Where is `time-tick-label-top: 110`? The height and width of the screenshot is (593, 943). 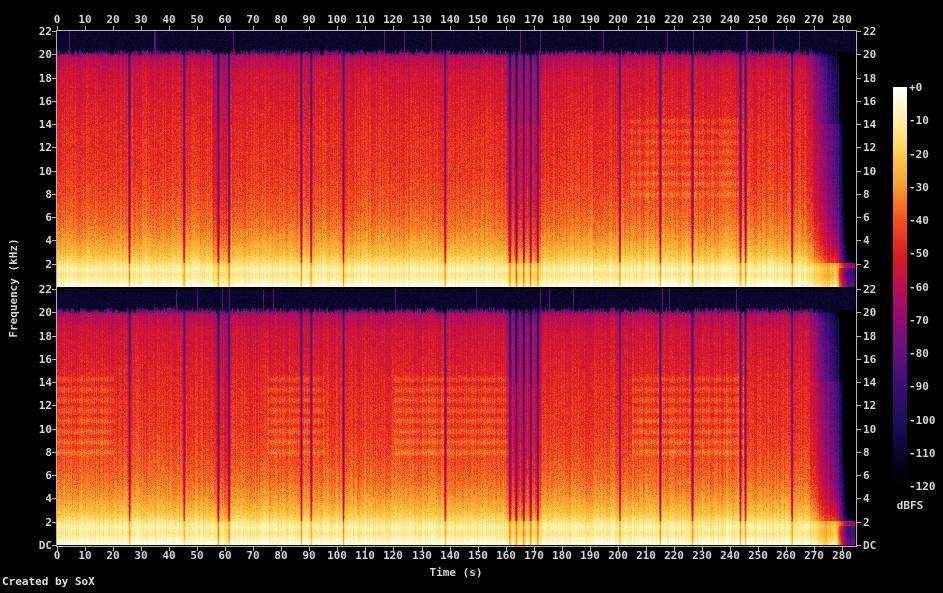
time-tick-label-top: 110 is located at coordinates (365, 19).